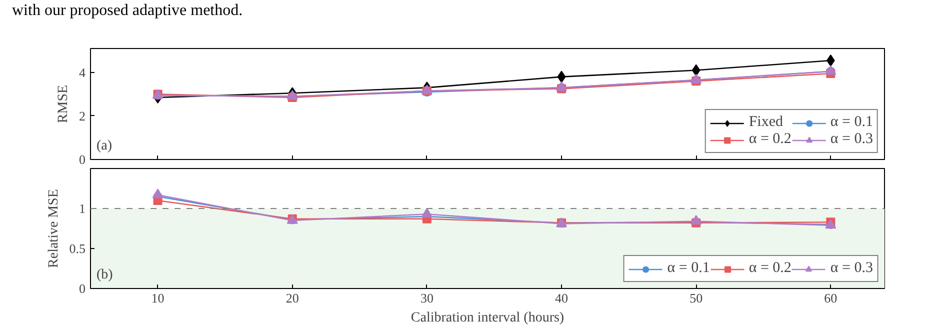 The width and height of the screenshot is (946, 334). I want to click on legend-label: Fixed, so click(766, 122).